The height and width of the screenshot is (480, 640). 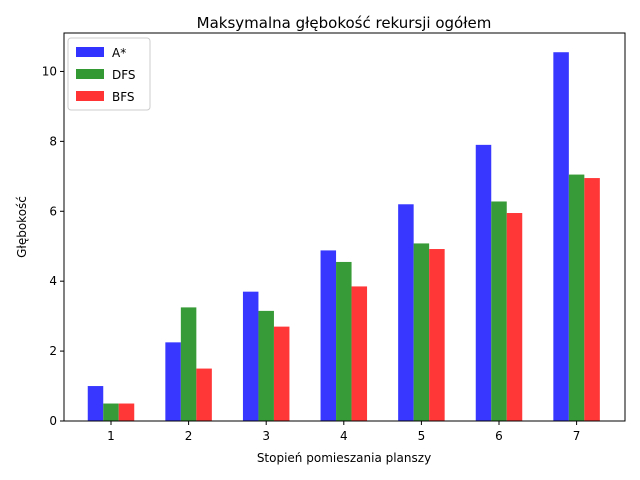 I want to click on legend-label: BFS, so click(x=123, y=97).